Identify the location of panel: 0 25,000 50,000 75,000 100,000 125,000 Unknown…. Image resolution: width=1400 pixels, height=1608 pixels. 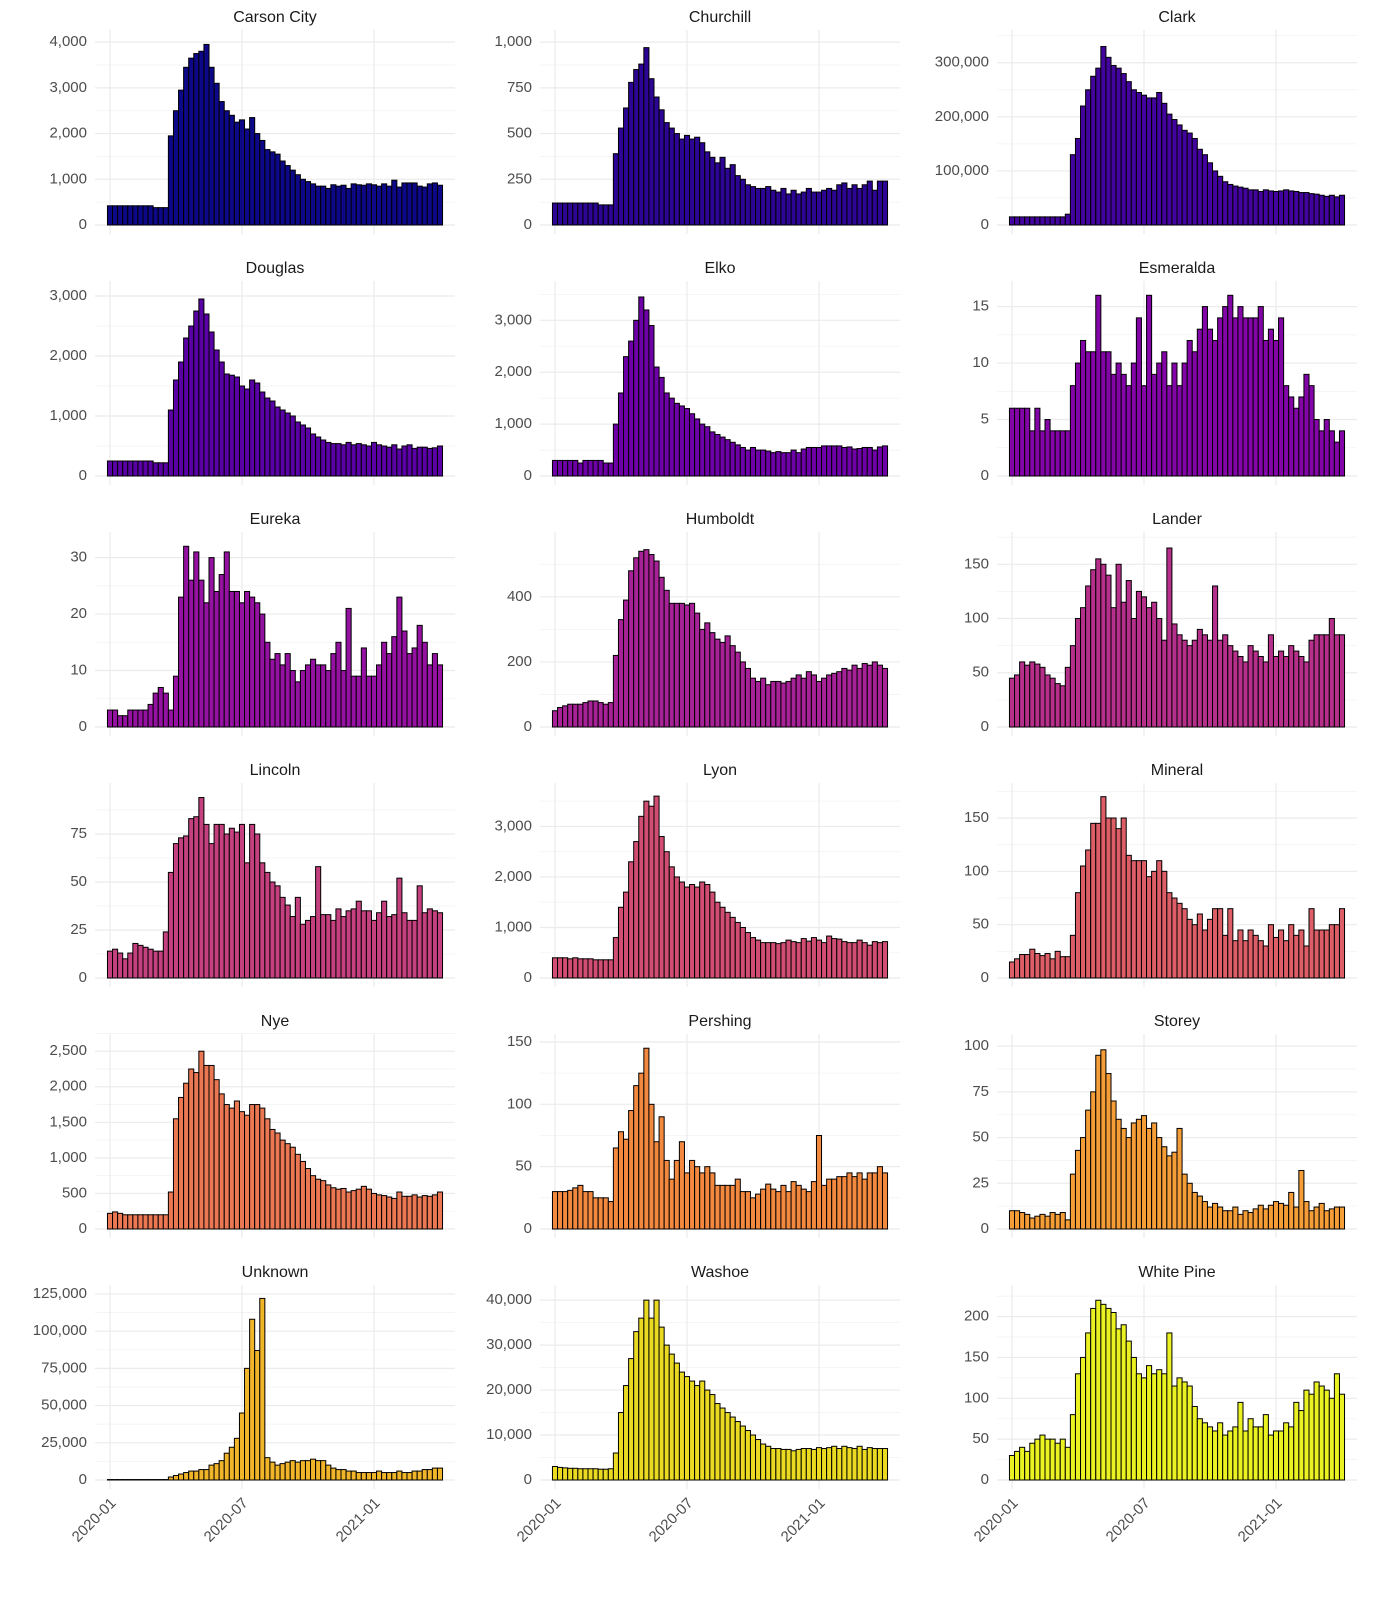
(244, 1405).